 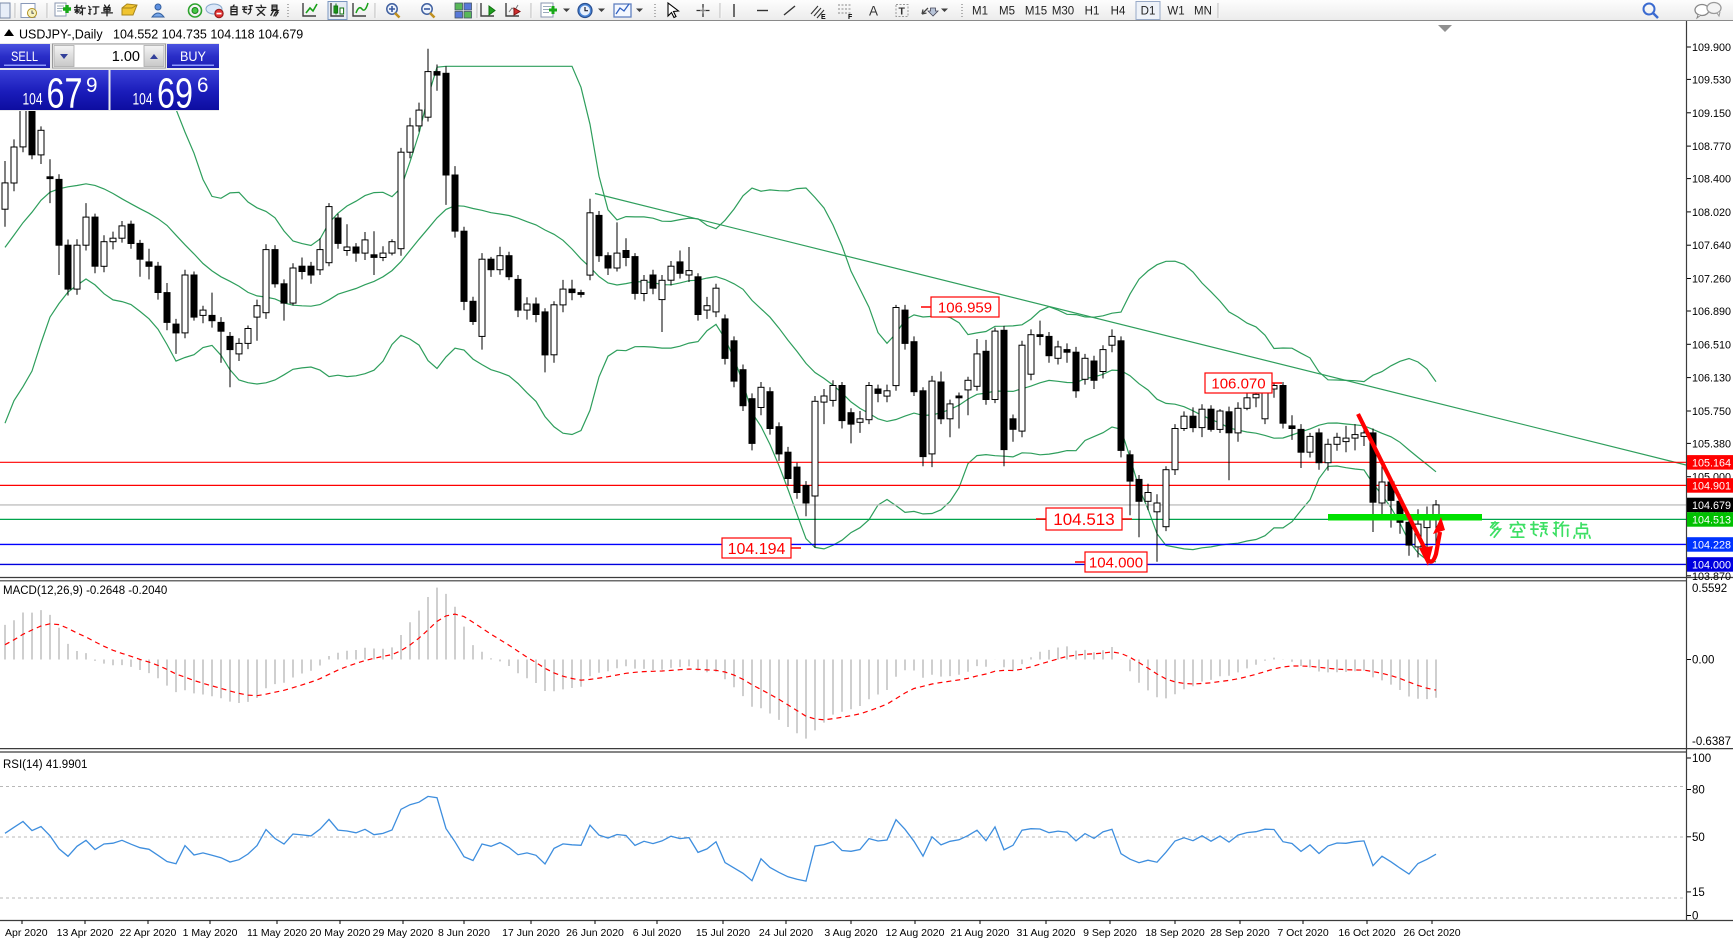 What do you see at coordinates (657, 933) in the screenshot?
I see `svg-text: 6 Jul 2020` at bounding box center [657, 933].